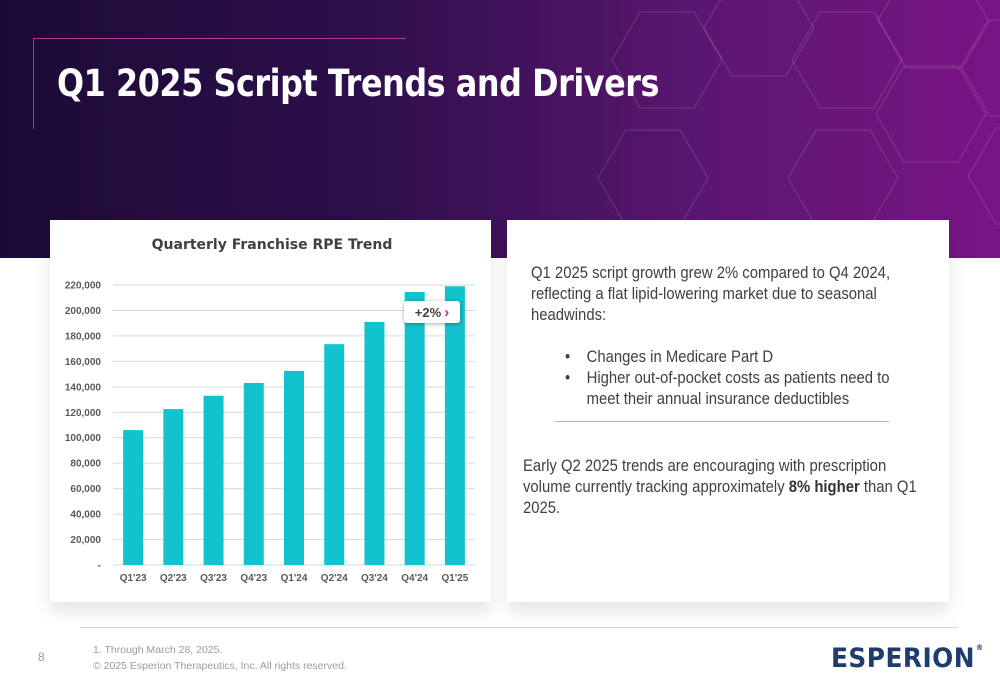  What do you see at coordinates (979, 647) in the screenshot?
I see `registered-mark: ®` at bounding box center [979, 647].